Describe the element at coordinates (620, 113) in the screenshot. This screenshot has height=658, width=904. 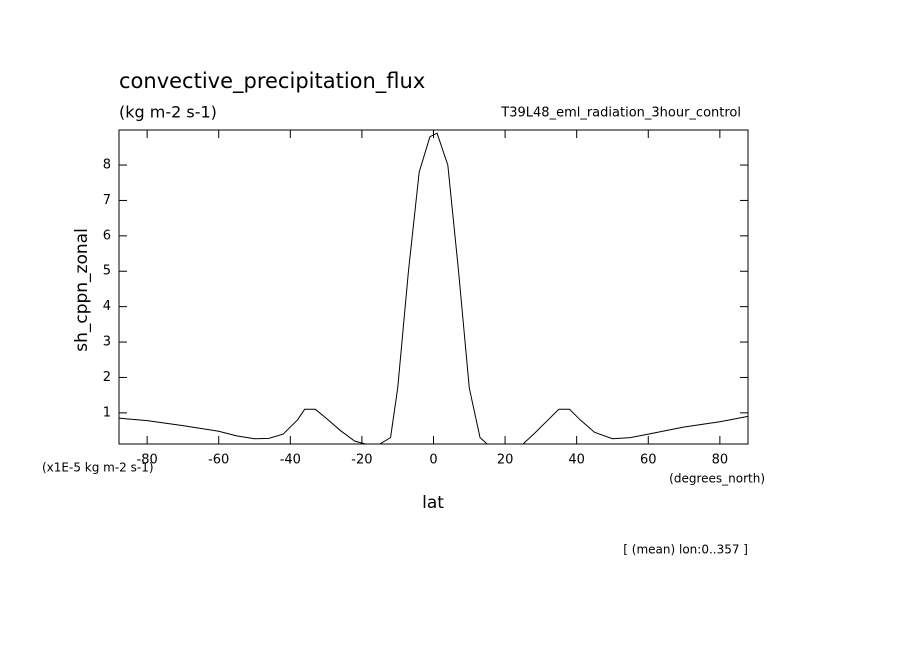
I see `dataset-label: T39L48_eml_radiation_3hour_control` at that location.